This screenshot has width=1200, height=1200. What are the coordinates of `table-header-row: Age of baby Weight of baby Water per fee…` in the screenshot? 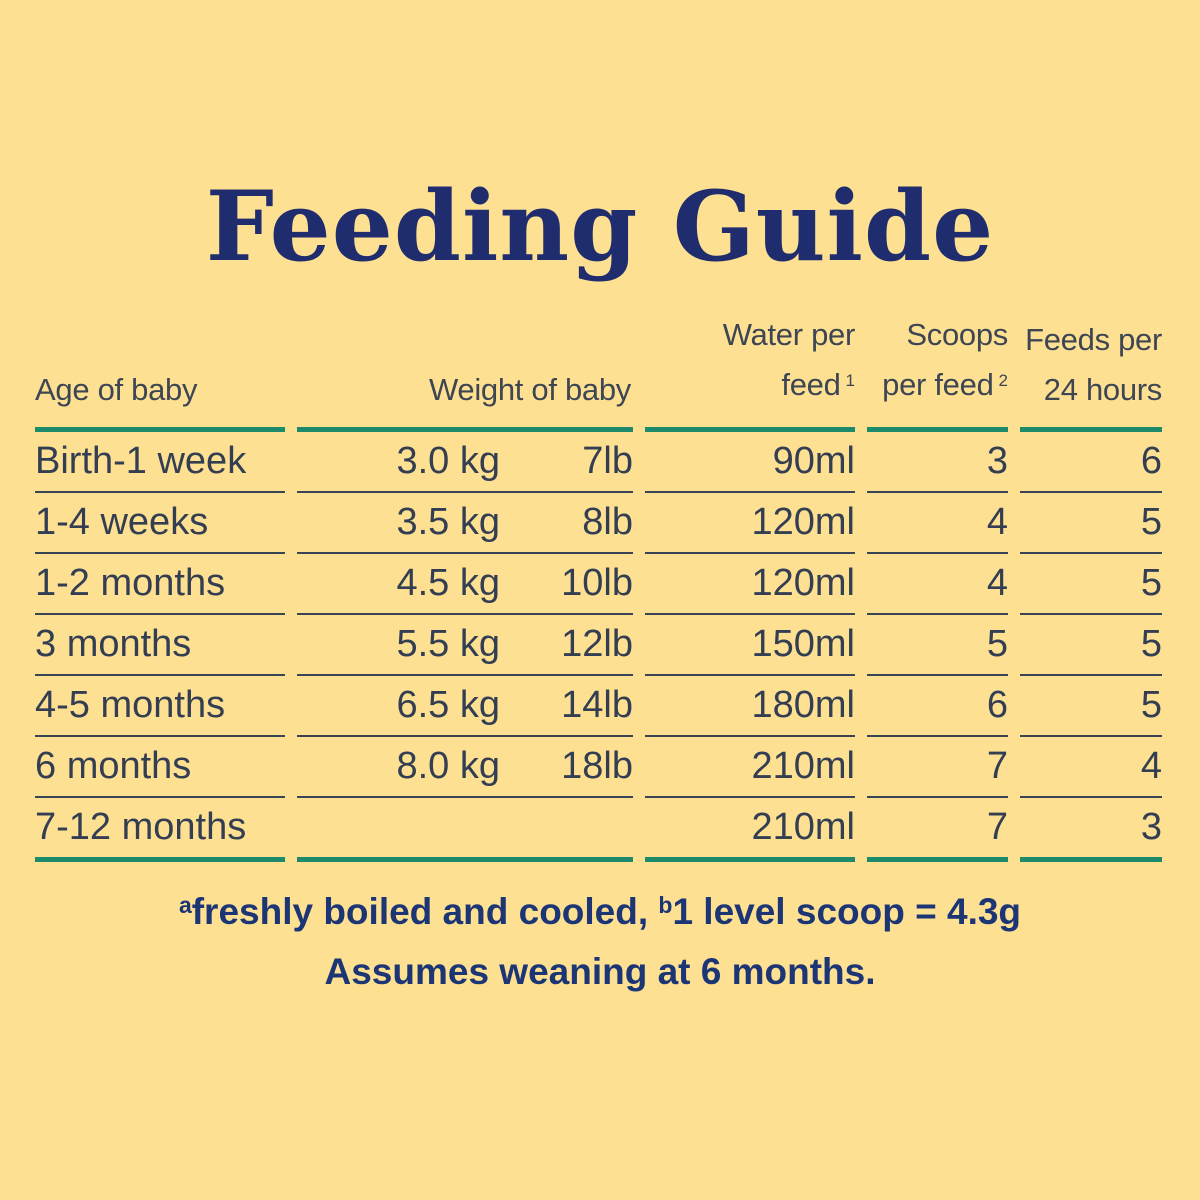 It's located at (600, 371).